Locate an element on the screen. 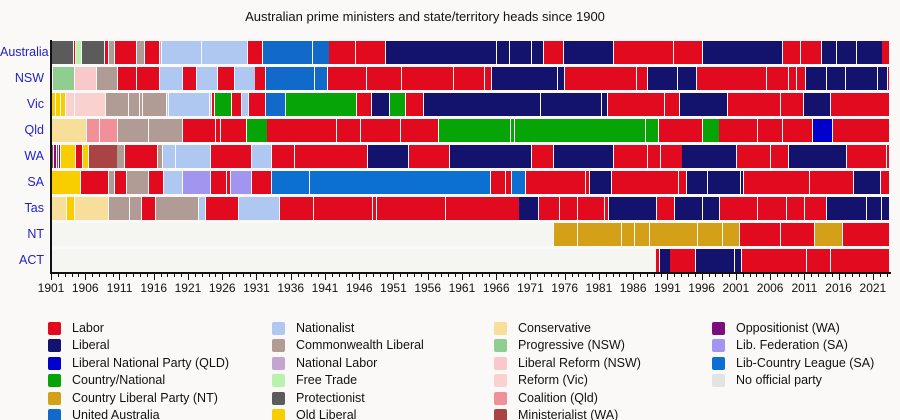  row-label-sa: SA is located at coordinates (35, 182).